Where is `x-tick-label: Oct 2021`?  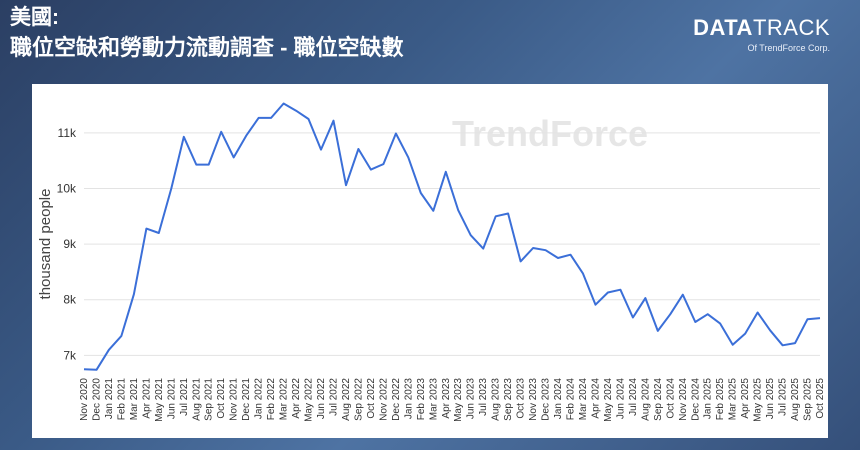 x-tick-label: Oct 2021 is located at coordinates (221, 398).